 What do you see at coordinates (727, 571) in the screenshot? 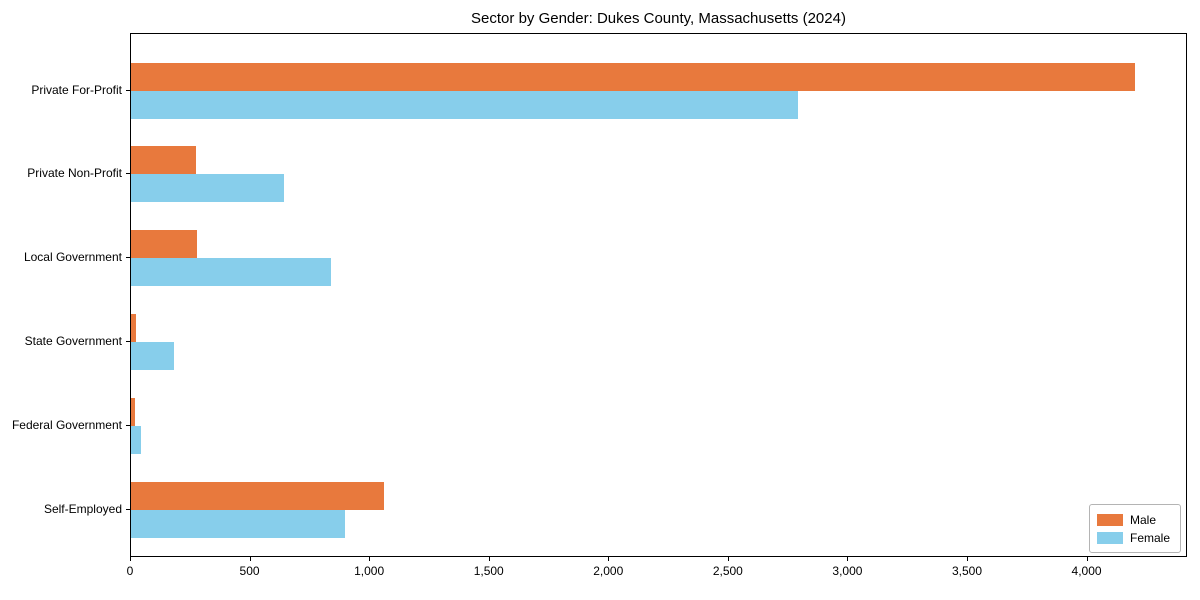
I see `x-tick-label: 2,500` at bounding box center [727, 571].